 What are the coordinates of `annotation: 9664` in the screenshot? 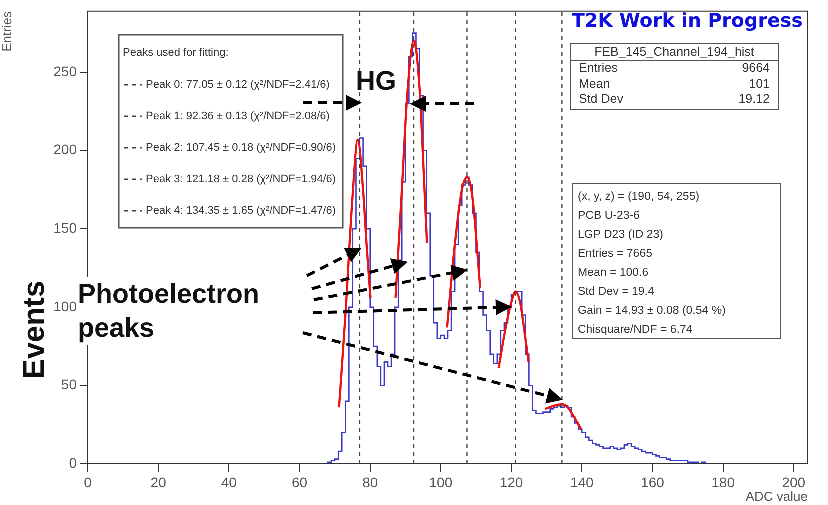 It's located at (756, 68).